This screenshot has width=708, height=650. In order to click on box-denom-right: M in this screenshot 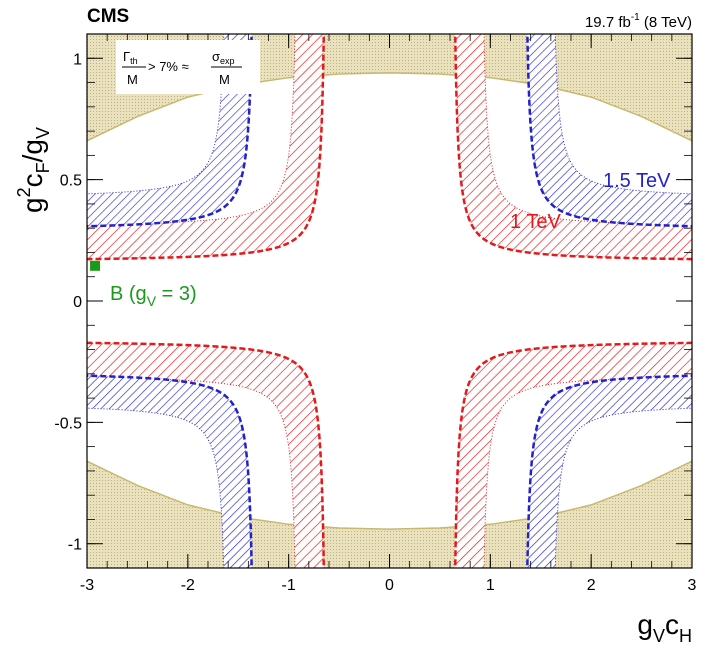, I will do `click(224, 79)`.